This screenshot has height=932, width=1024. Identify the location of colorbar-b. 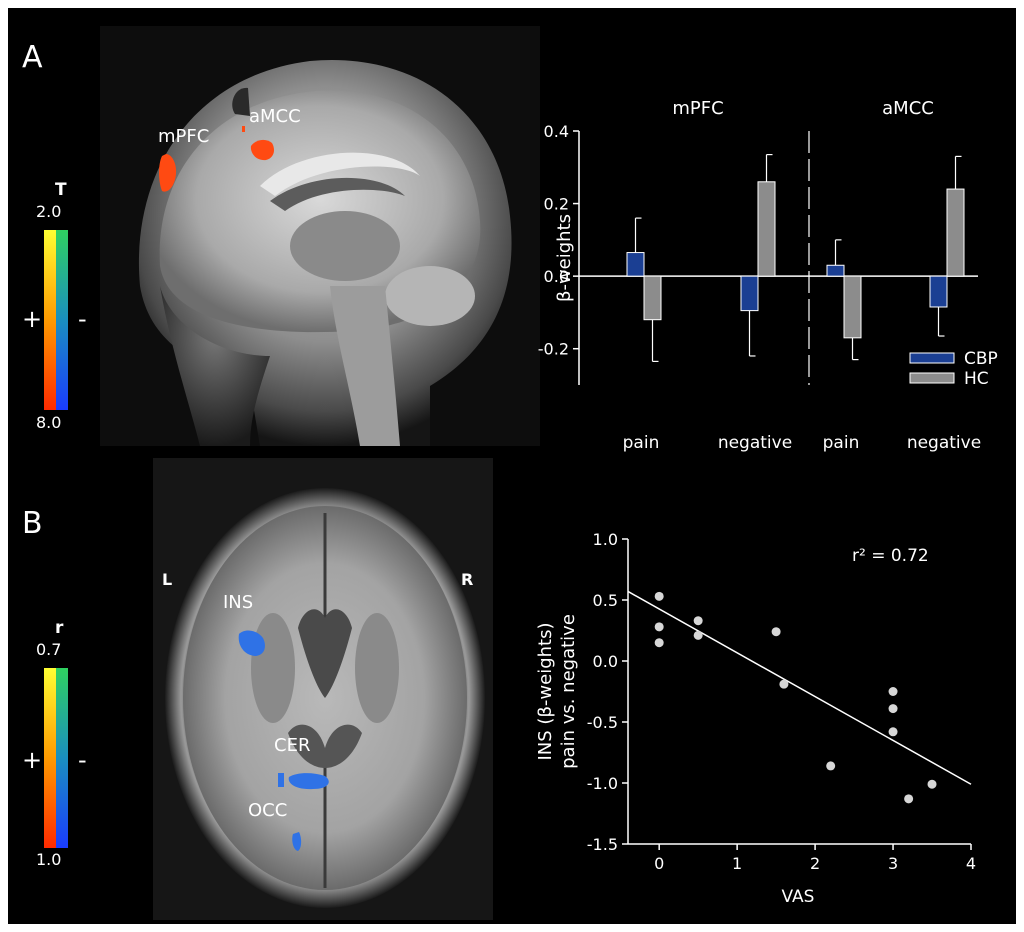
(56, 758).